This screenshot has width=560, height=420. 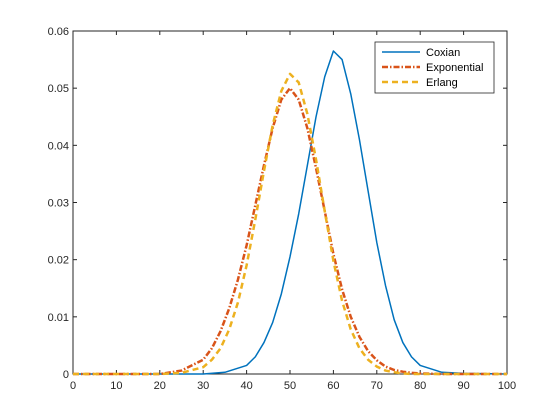 I want to click on x-tick-label: 30, so click(x=203, y=386).